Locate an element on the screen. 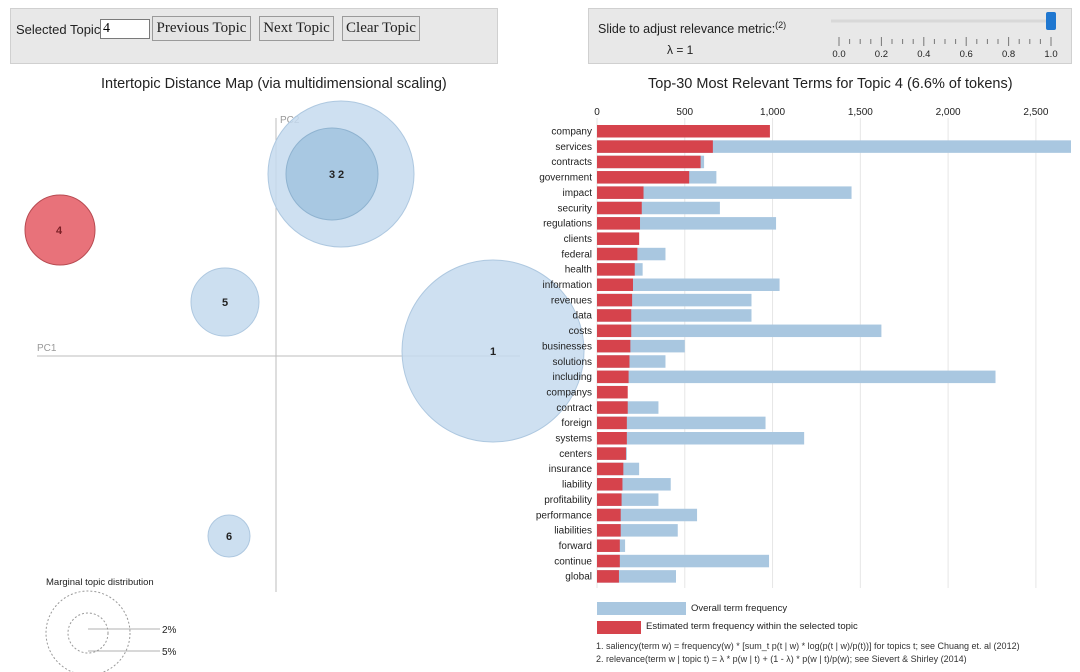 The width and height of the screenshot is (1080, 672). term-label: impact is located at coordinates (578, 193).